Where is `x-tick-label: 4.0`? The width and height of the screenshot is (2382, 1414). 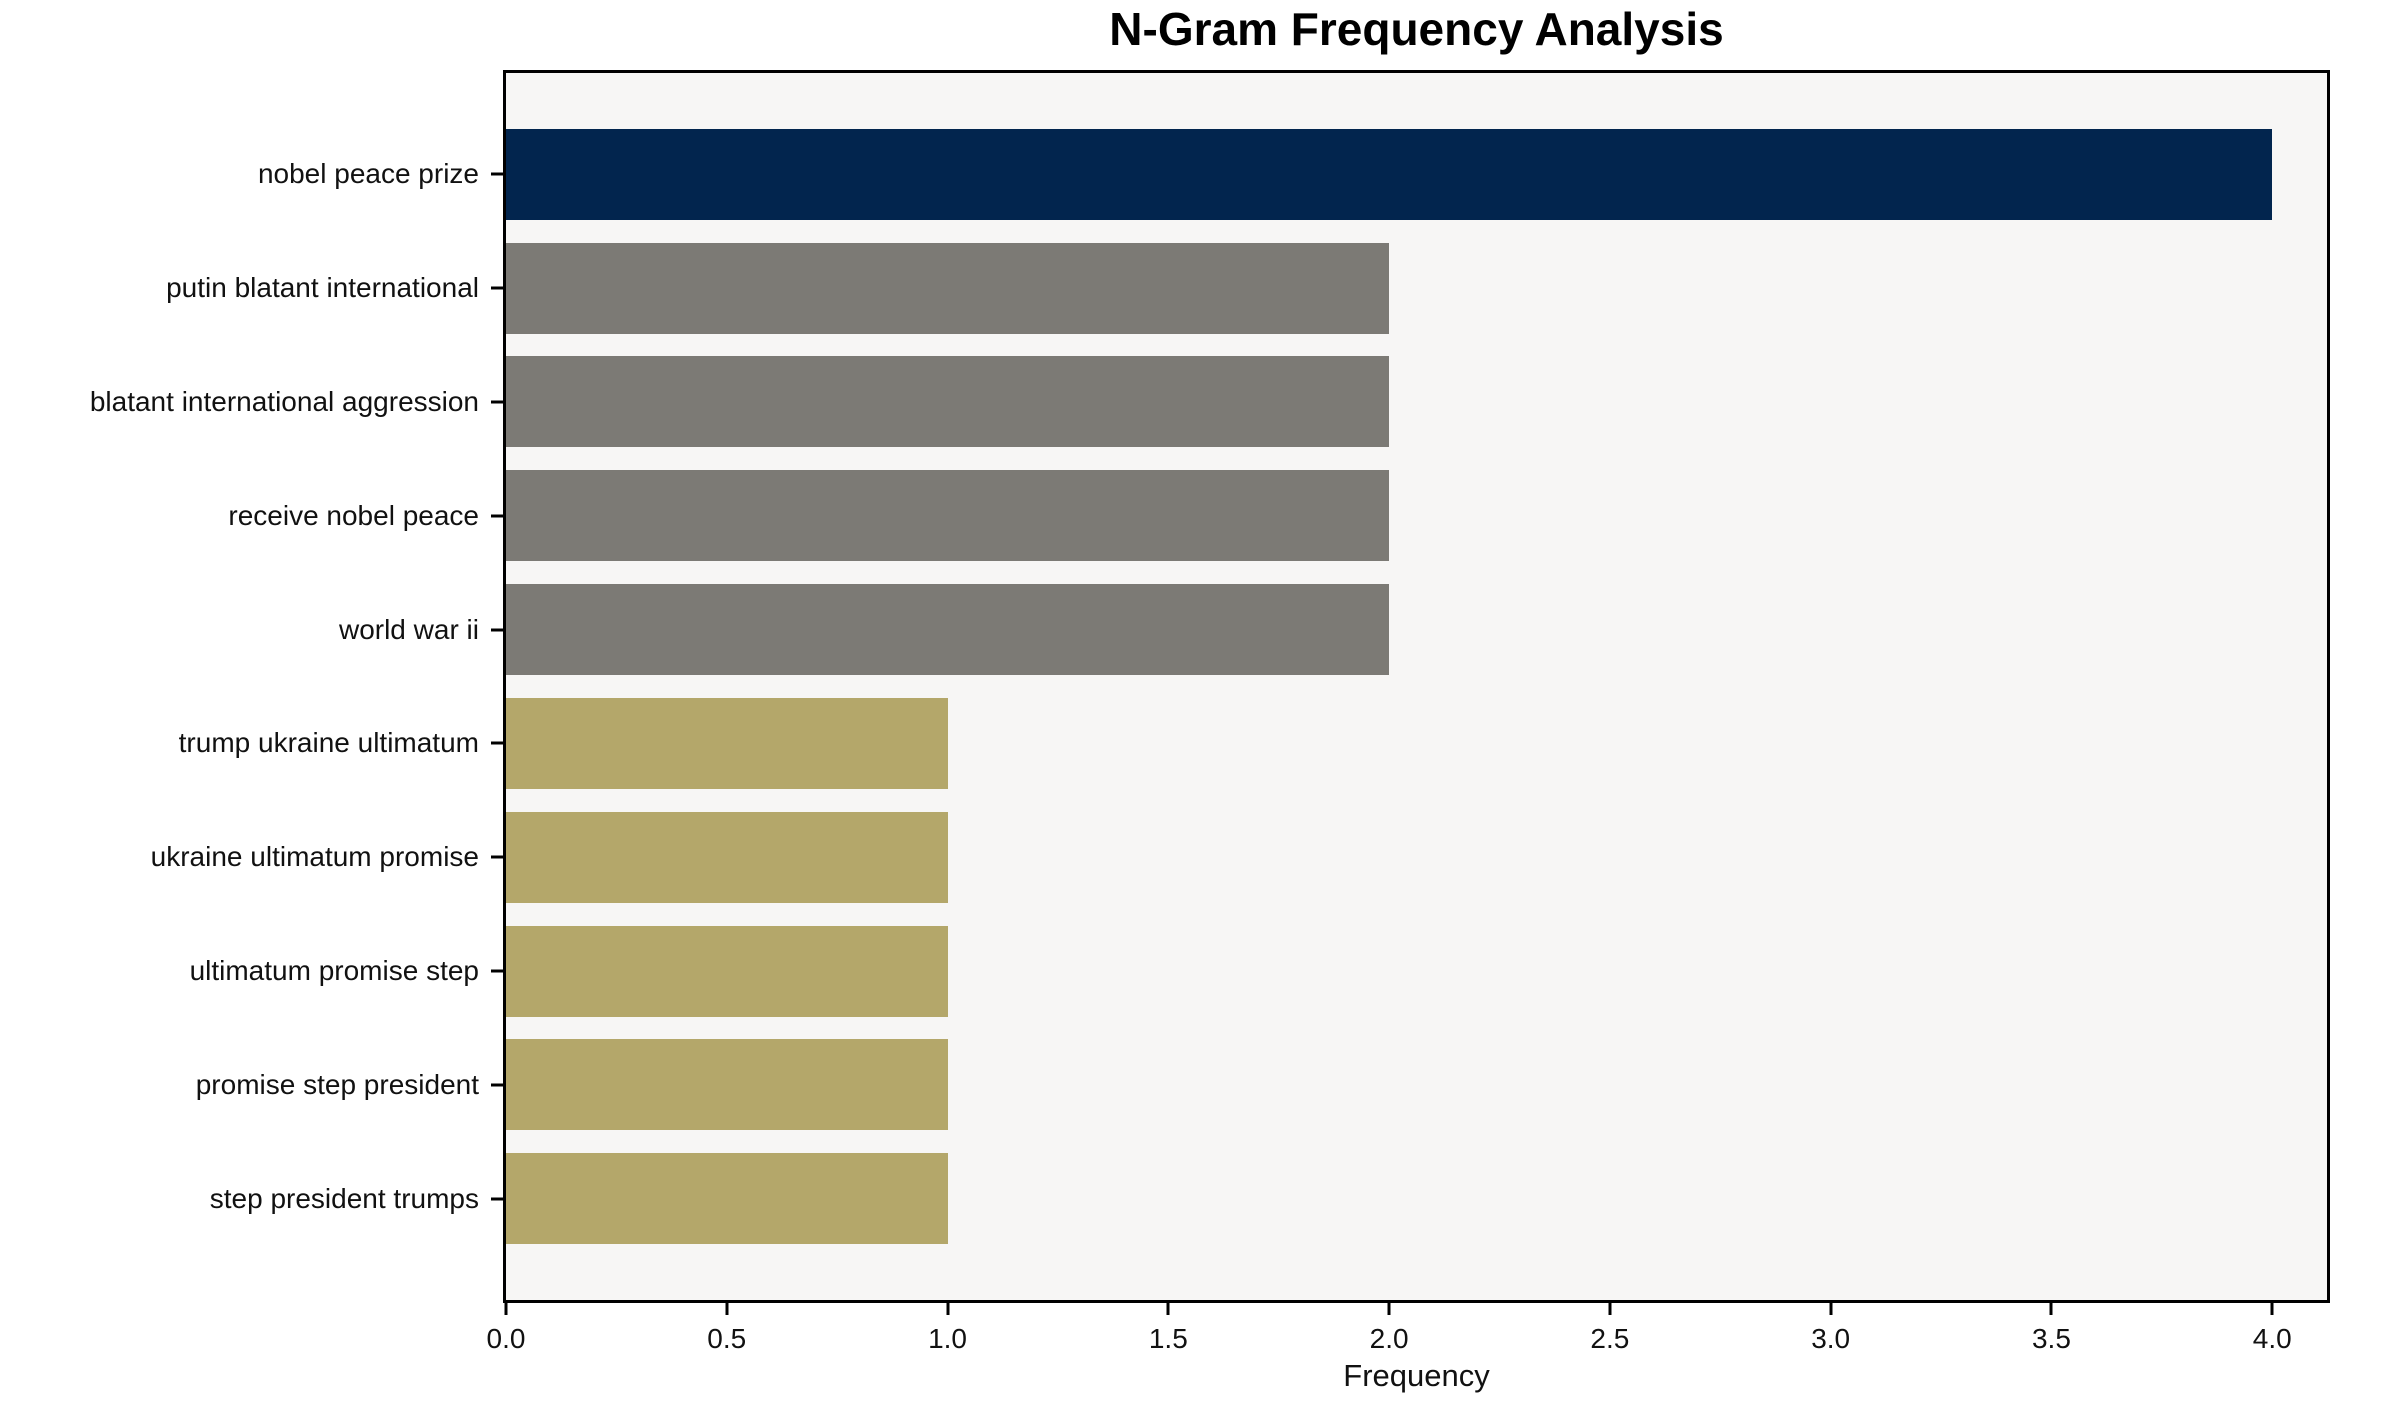
x-tick-label: 4.0 is located at coordinates (2272, 1338).